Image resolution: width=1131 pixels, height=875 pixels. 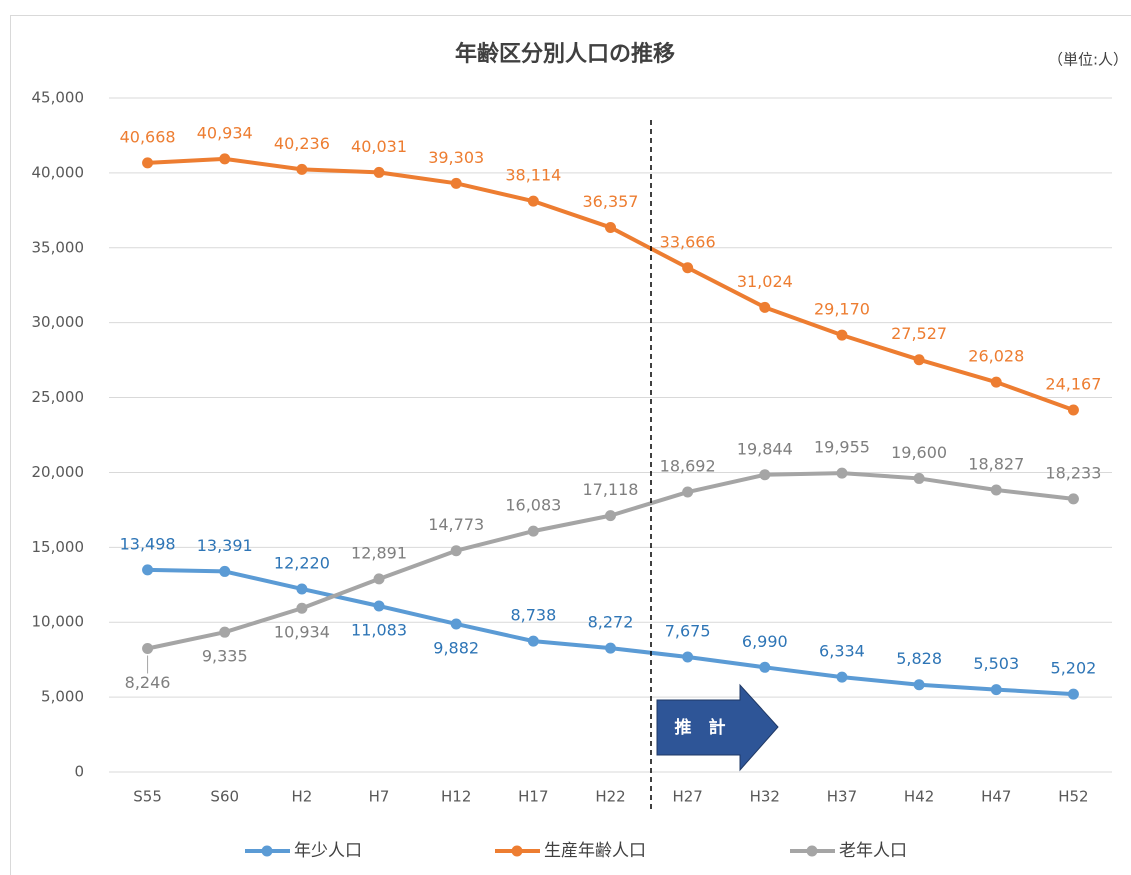 I want to click on x-tick-label: H52, so click(x=1073, y=797).